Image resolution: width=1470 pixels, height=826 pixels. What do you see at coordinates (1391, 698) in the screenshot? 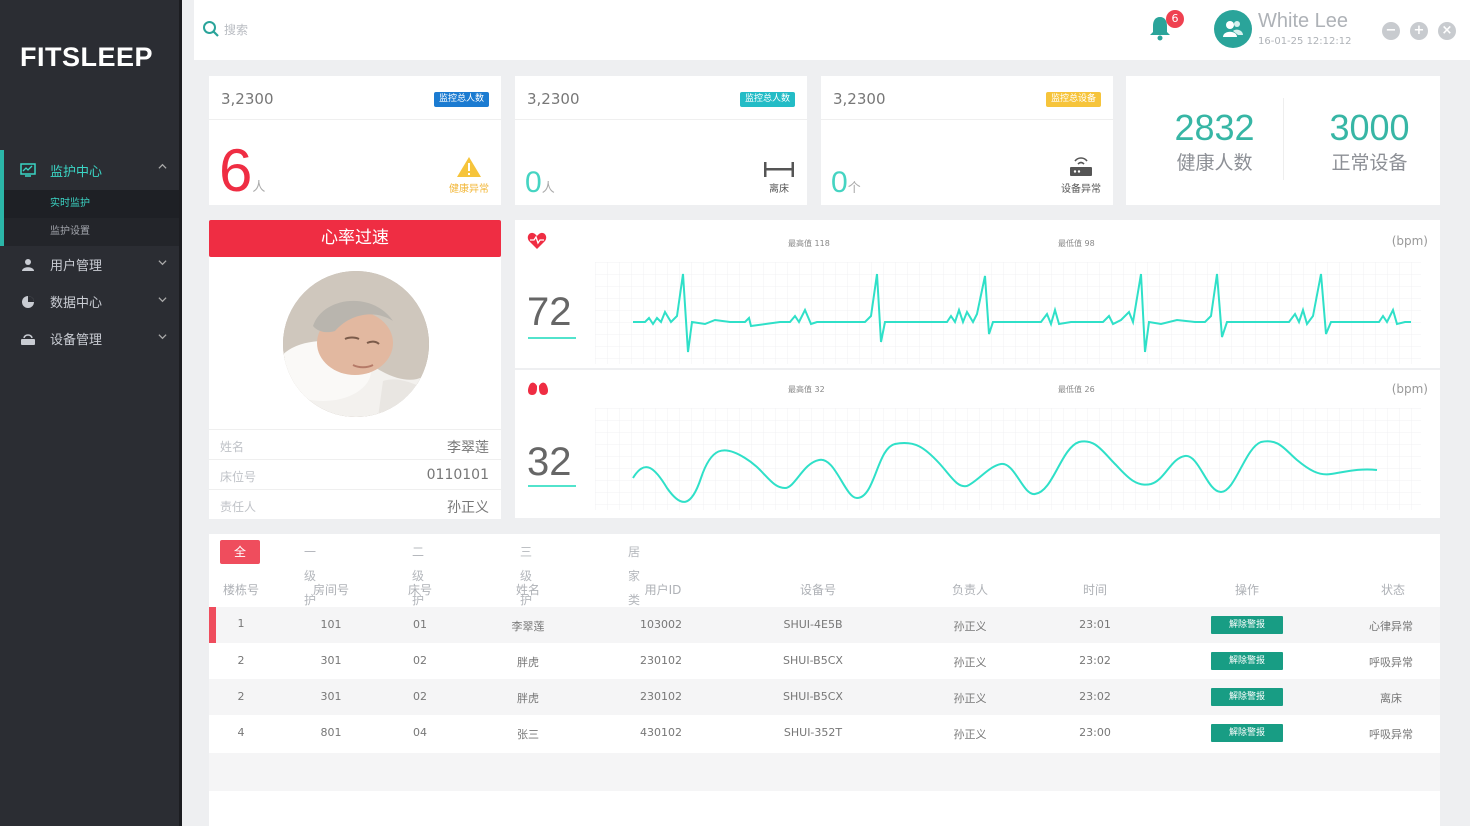
I see `cell-status: 离床` at bounding box center [1391, 698].